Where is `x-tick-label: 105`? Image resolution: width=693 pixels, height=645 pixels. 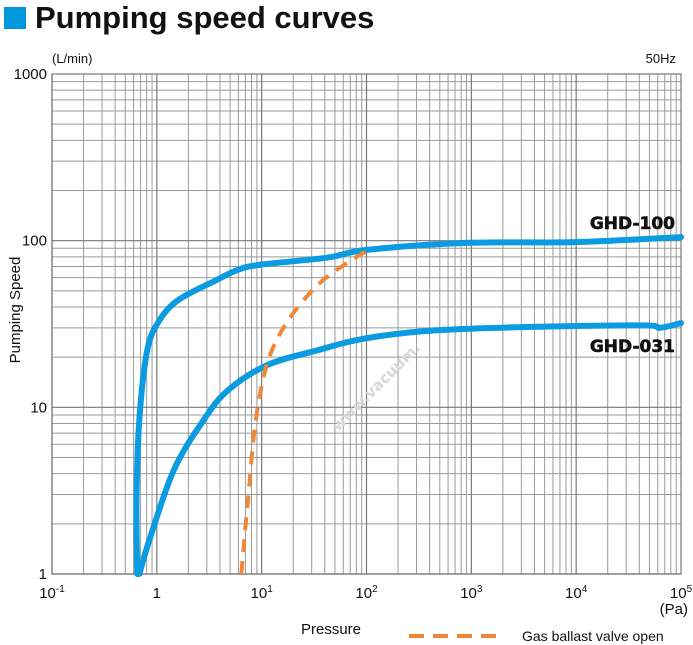
x-tick-label: 105 is located at coordinates (681, 593).